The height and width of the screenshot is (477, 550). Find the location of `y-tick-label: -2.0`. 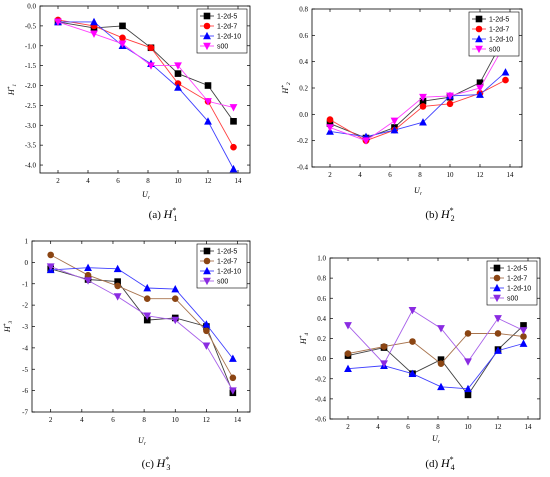

y-tick-label: -2.0 is located at coordinates (31, 86).